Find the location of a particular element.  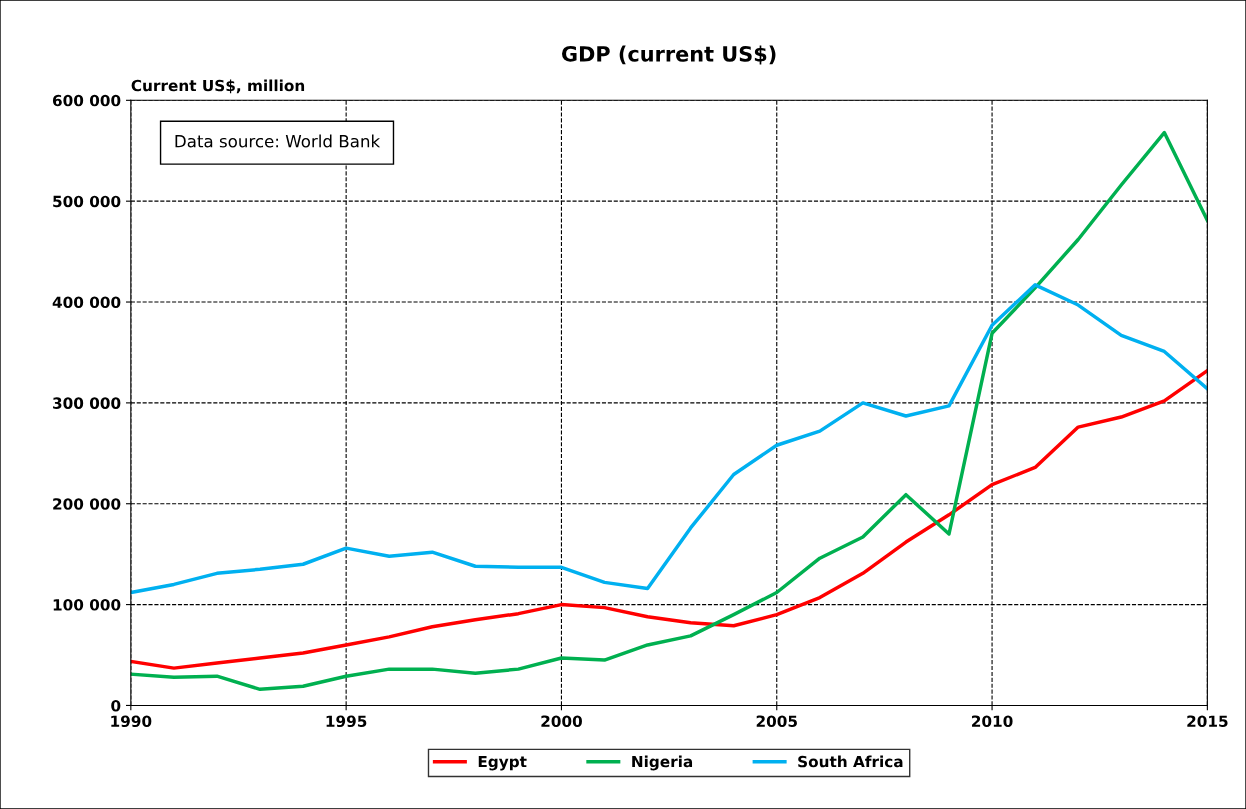

x-tick-label: 2000 is located at coordinates (561, 721).